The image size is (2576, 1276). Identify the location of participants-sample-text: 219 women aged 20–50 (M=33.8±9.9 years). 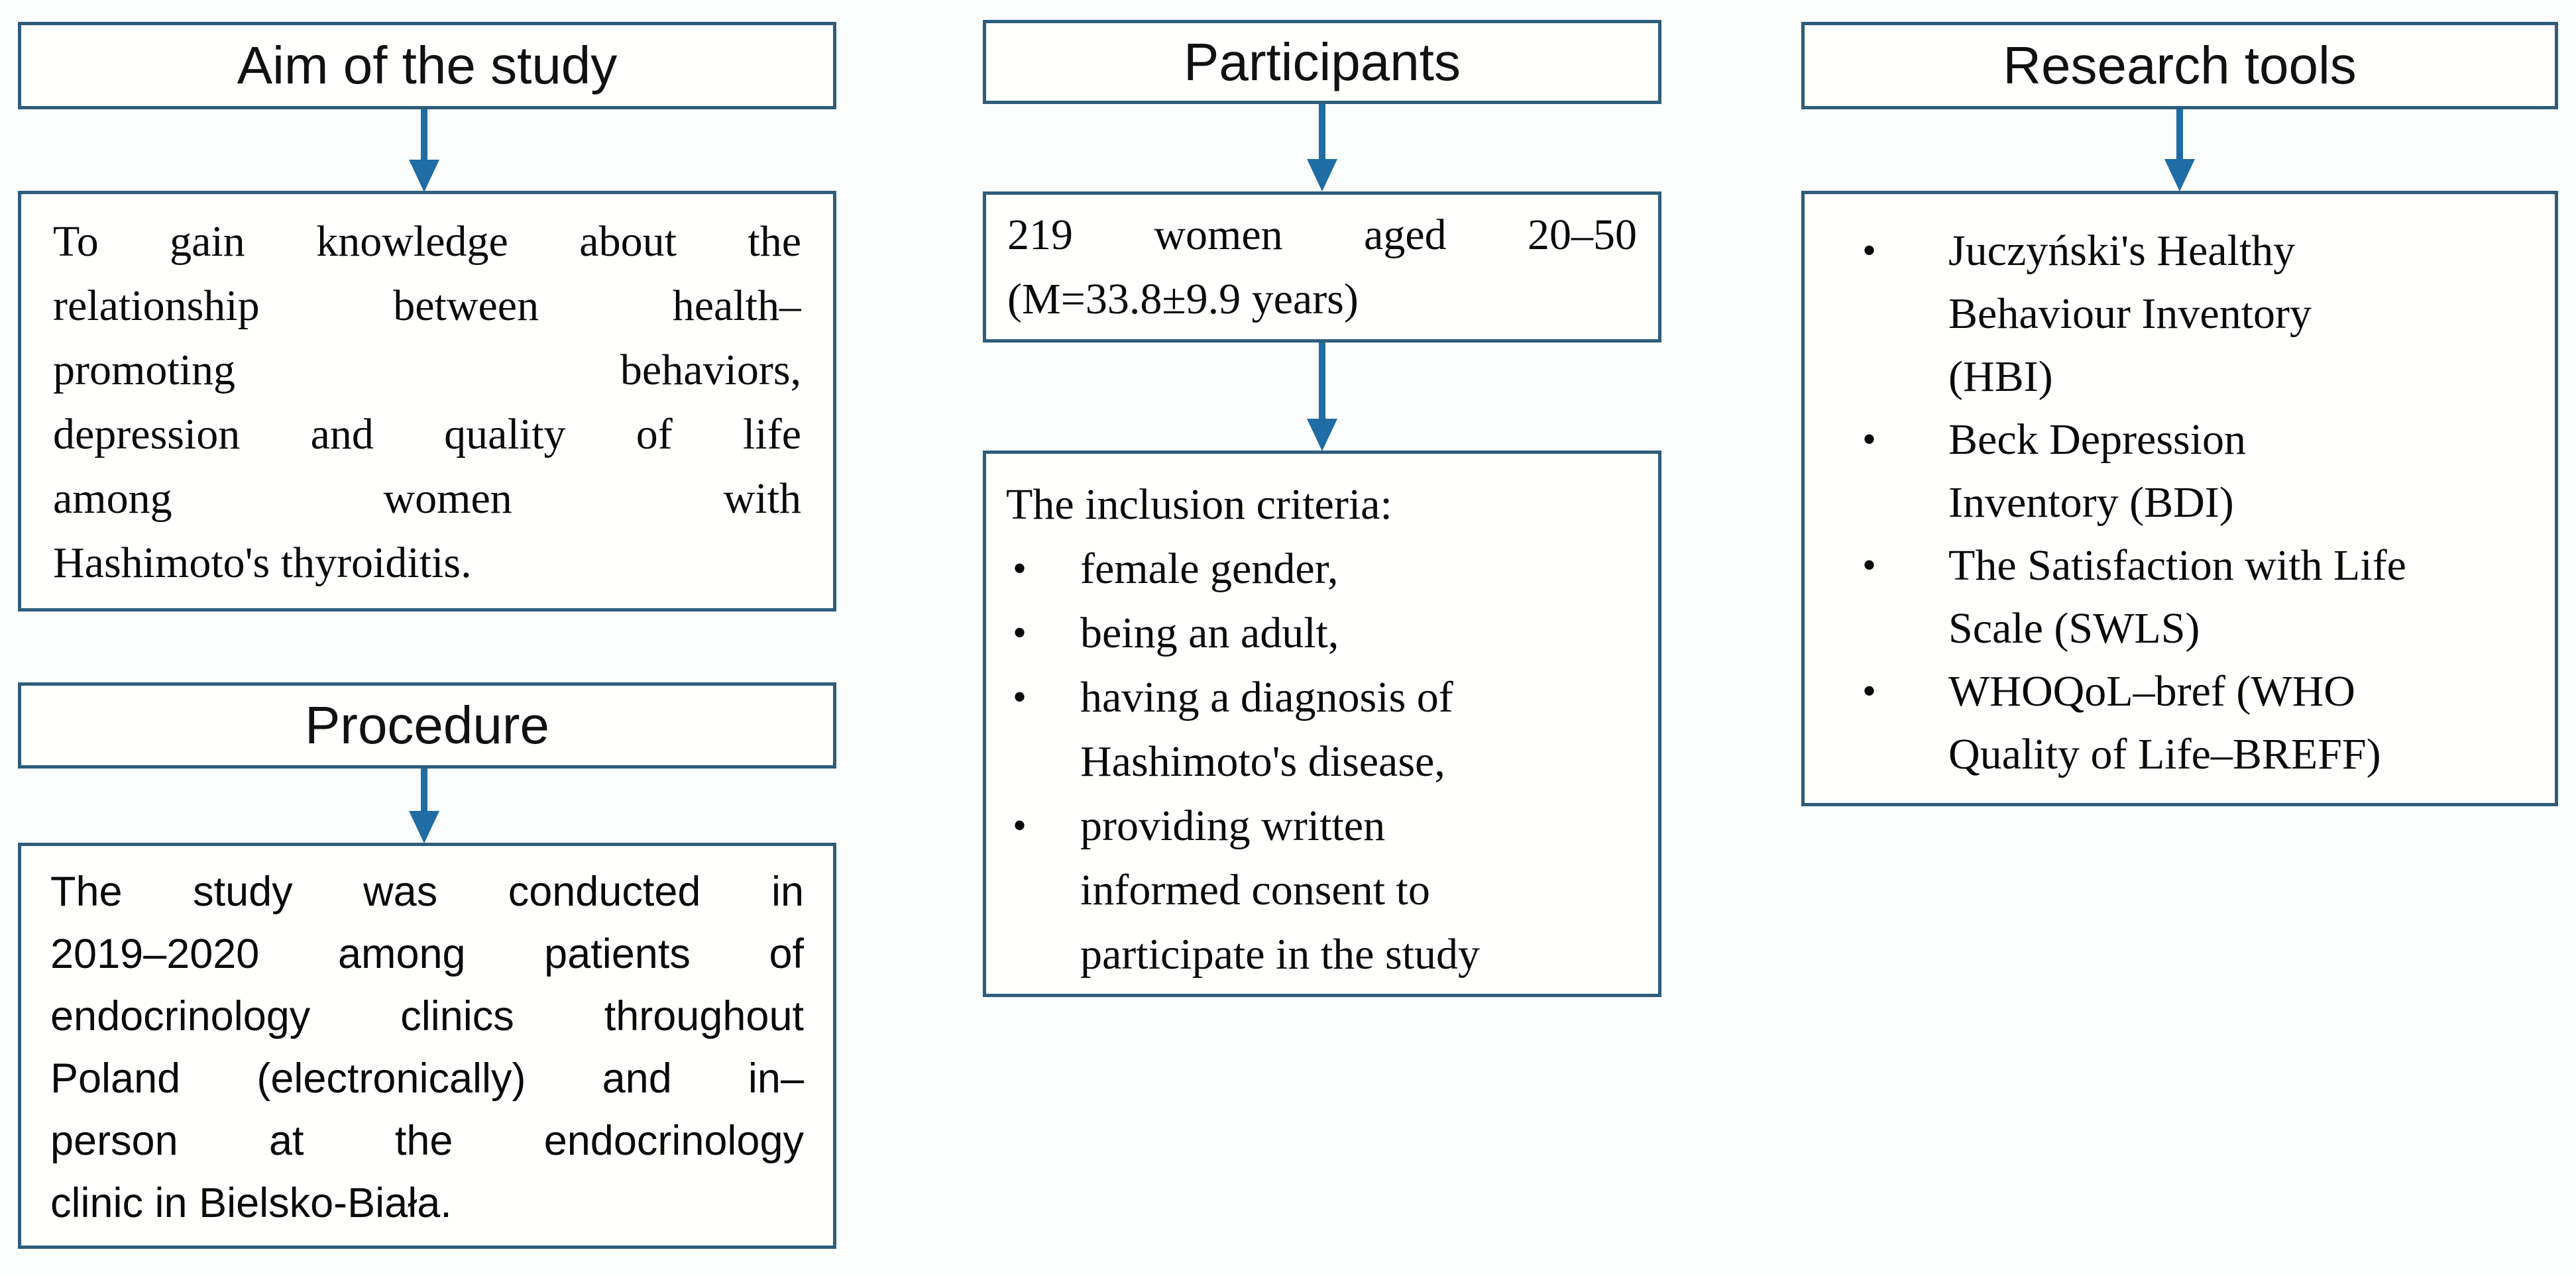
(1322, 267).